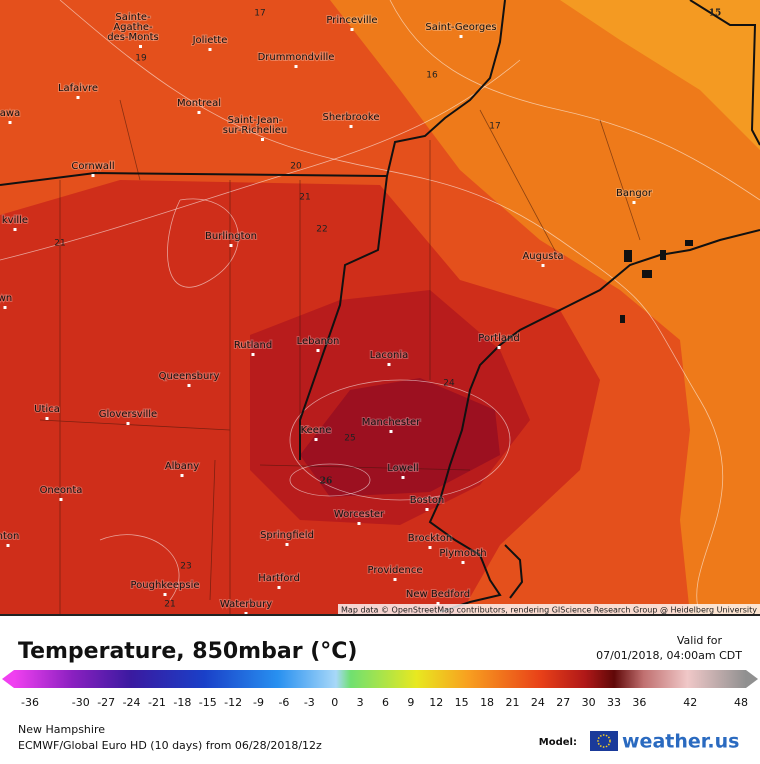 The image size is (760, 764). Describe the element at coordinates (351, 20) in the screenshot. I see `city-label: Princeville` at that location.